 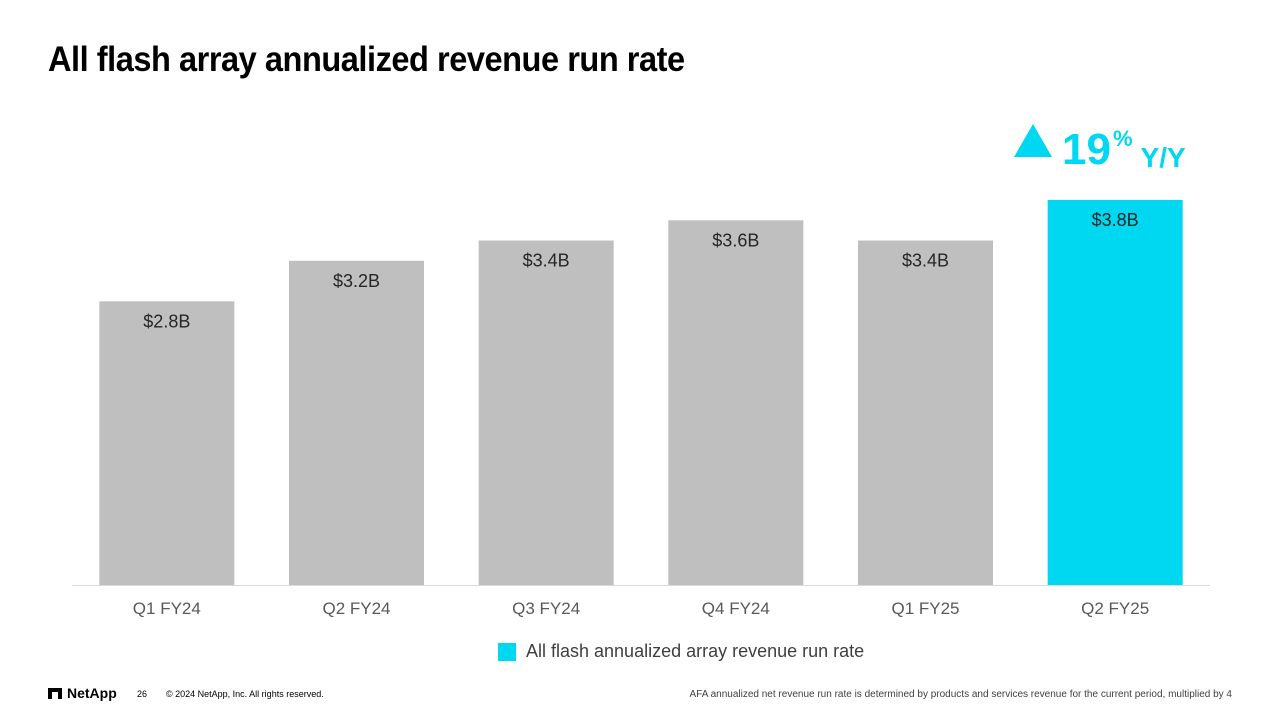 I want to click on x-tick-label: Q1 FY24, so click(x=167, y=608).